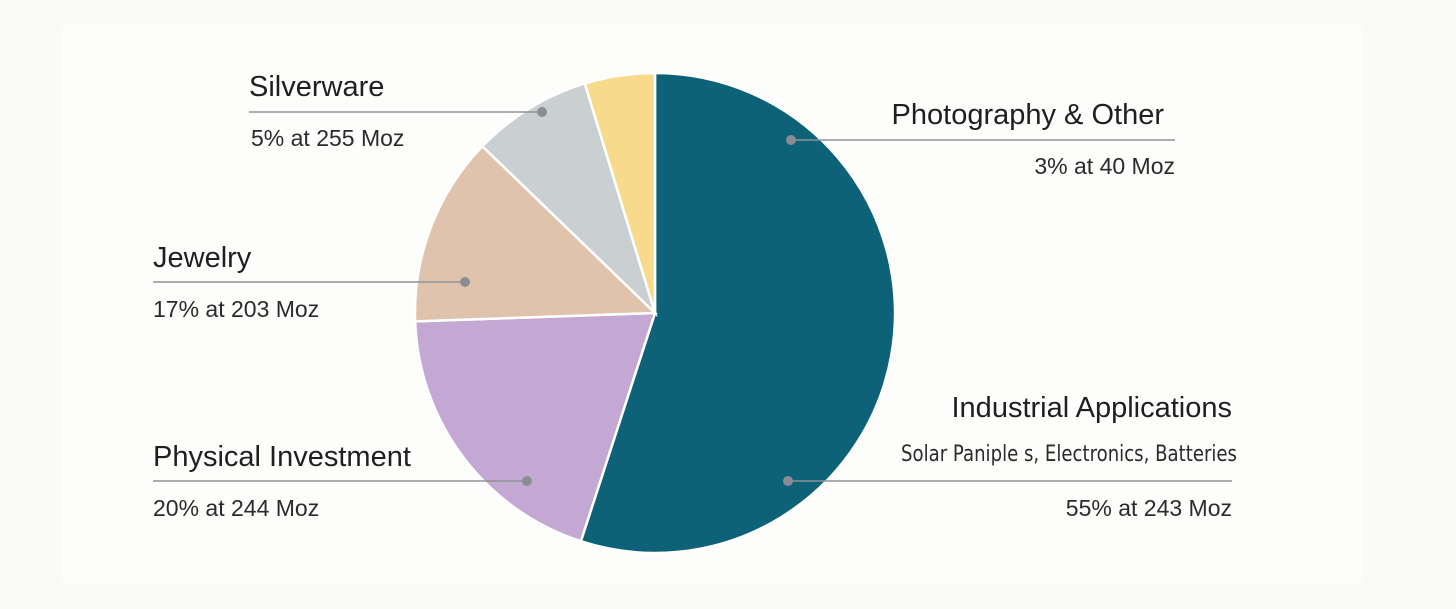 The width and height of the screenshot is (1456, 609). Describe the element at coordinates (535, 427) in the screenshot. I see `pie-slice-physical-investment` at that location.